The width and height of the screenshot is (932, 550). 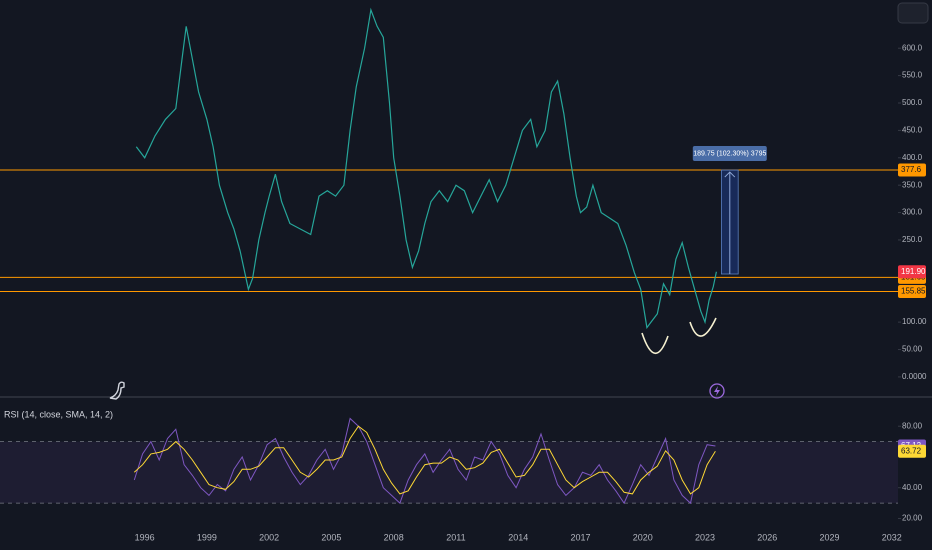 What do you see at coordinates (912, 129) in the screenshot?
I see `y-tick-label: 450.0` at bounding box center [912, 129].